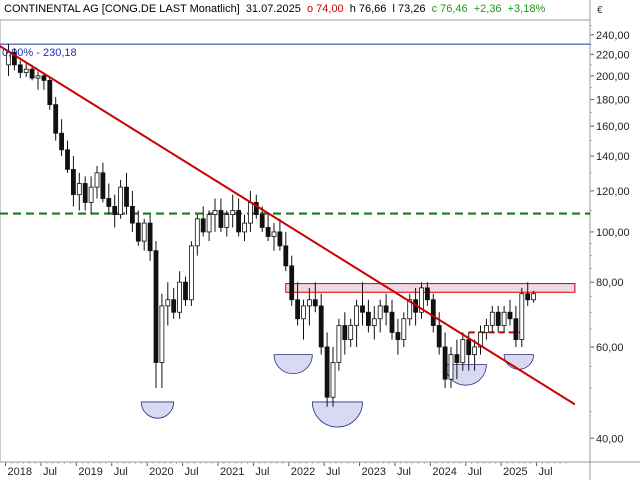  I want to click on x-tick-label: 2019, so click(90, 472).